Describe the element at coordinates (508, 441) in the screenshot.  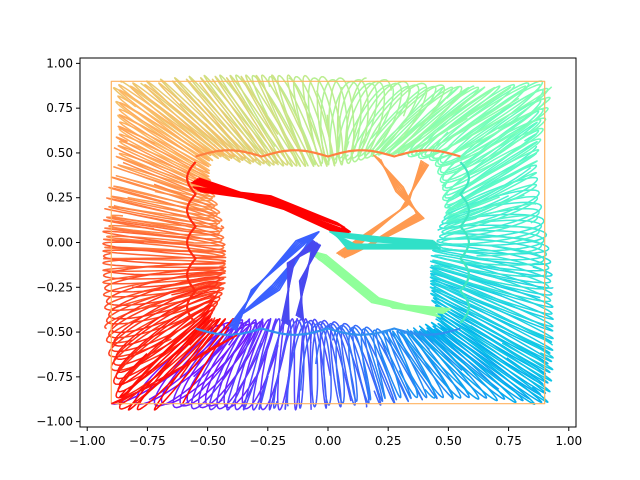
I see `x-tick-label: 0.75` at that location.